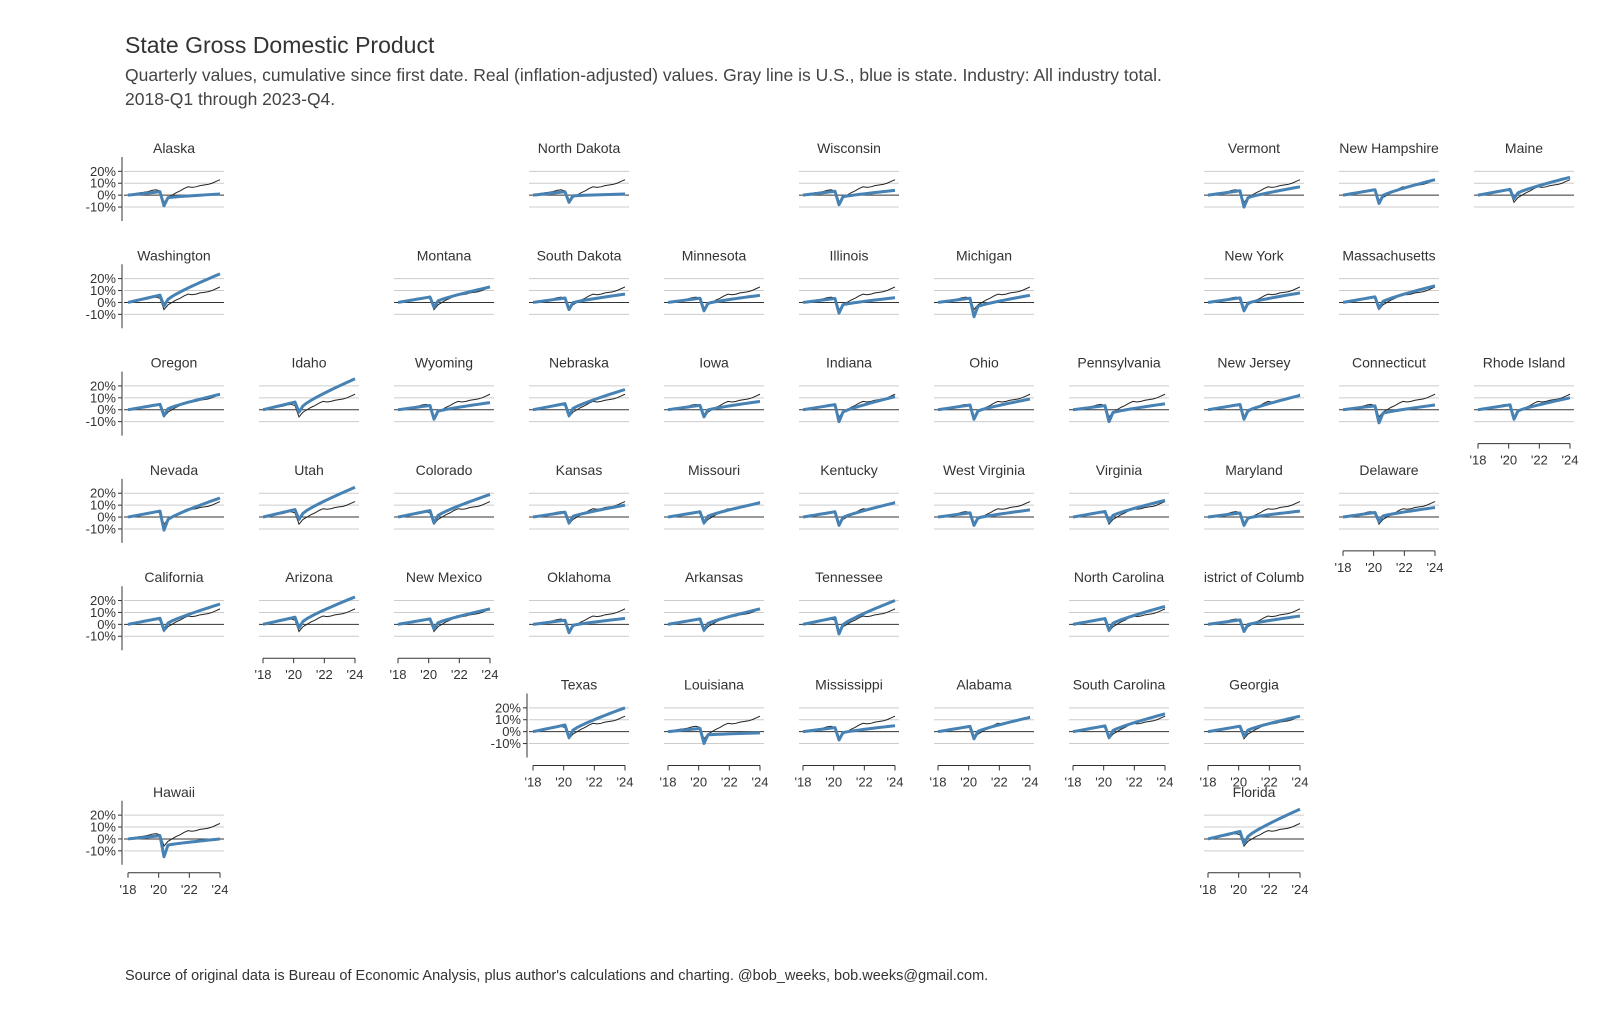 Image resolution: width=1600 pixels, height=1018 pixels. I want to click on panel-montana: Montana, so click(444, 281).